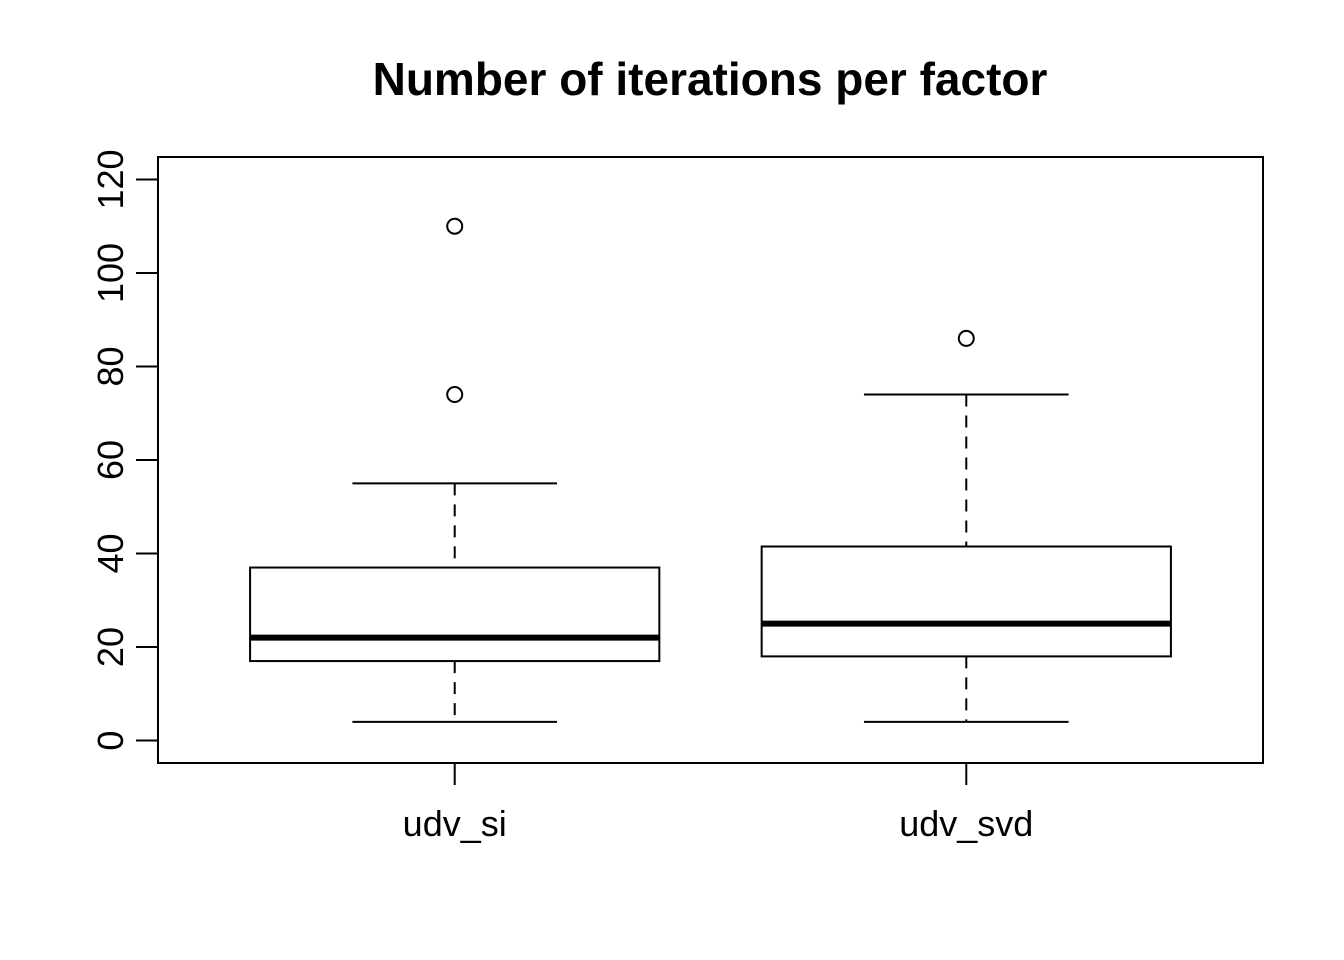  I want to click on x-category-label: udv_si, so click(455, 823).